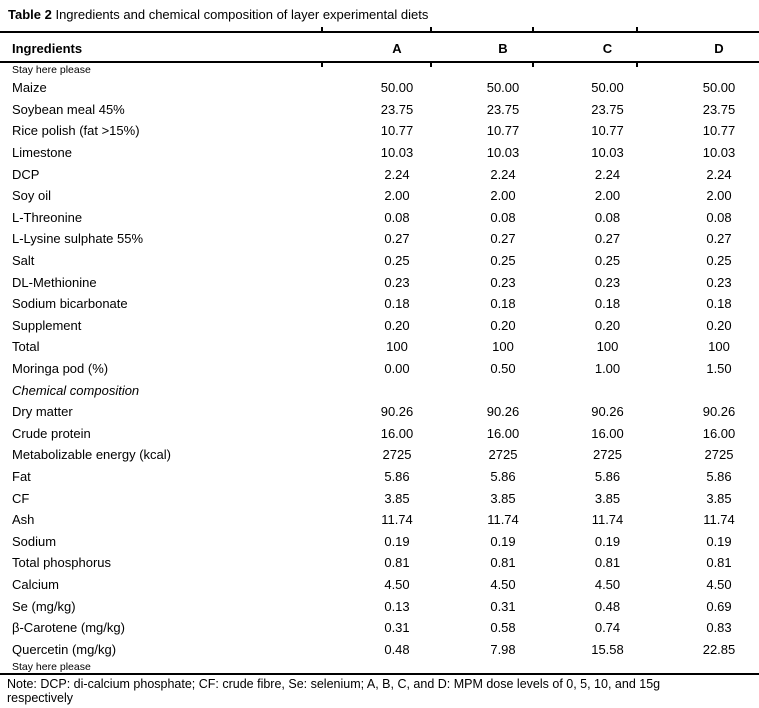 This screenshot has height=708, width=759. What do you see at coordinates (70, 304) in the screenshot?
I see `ingredient-cell: Sodium bicarbonate` at bounding box center [70, 304].